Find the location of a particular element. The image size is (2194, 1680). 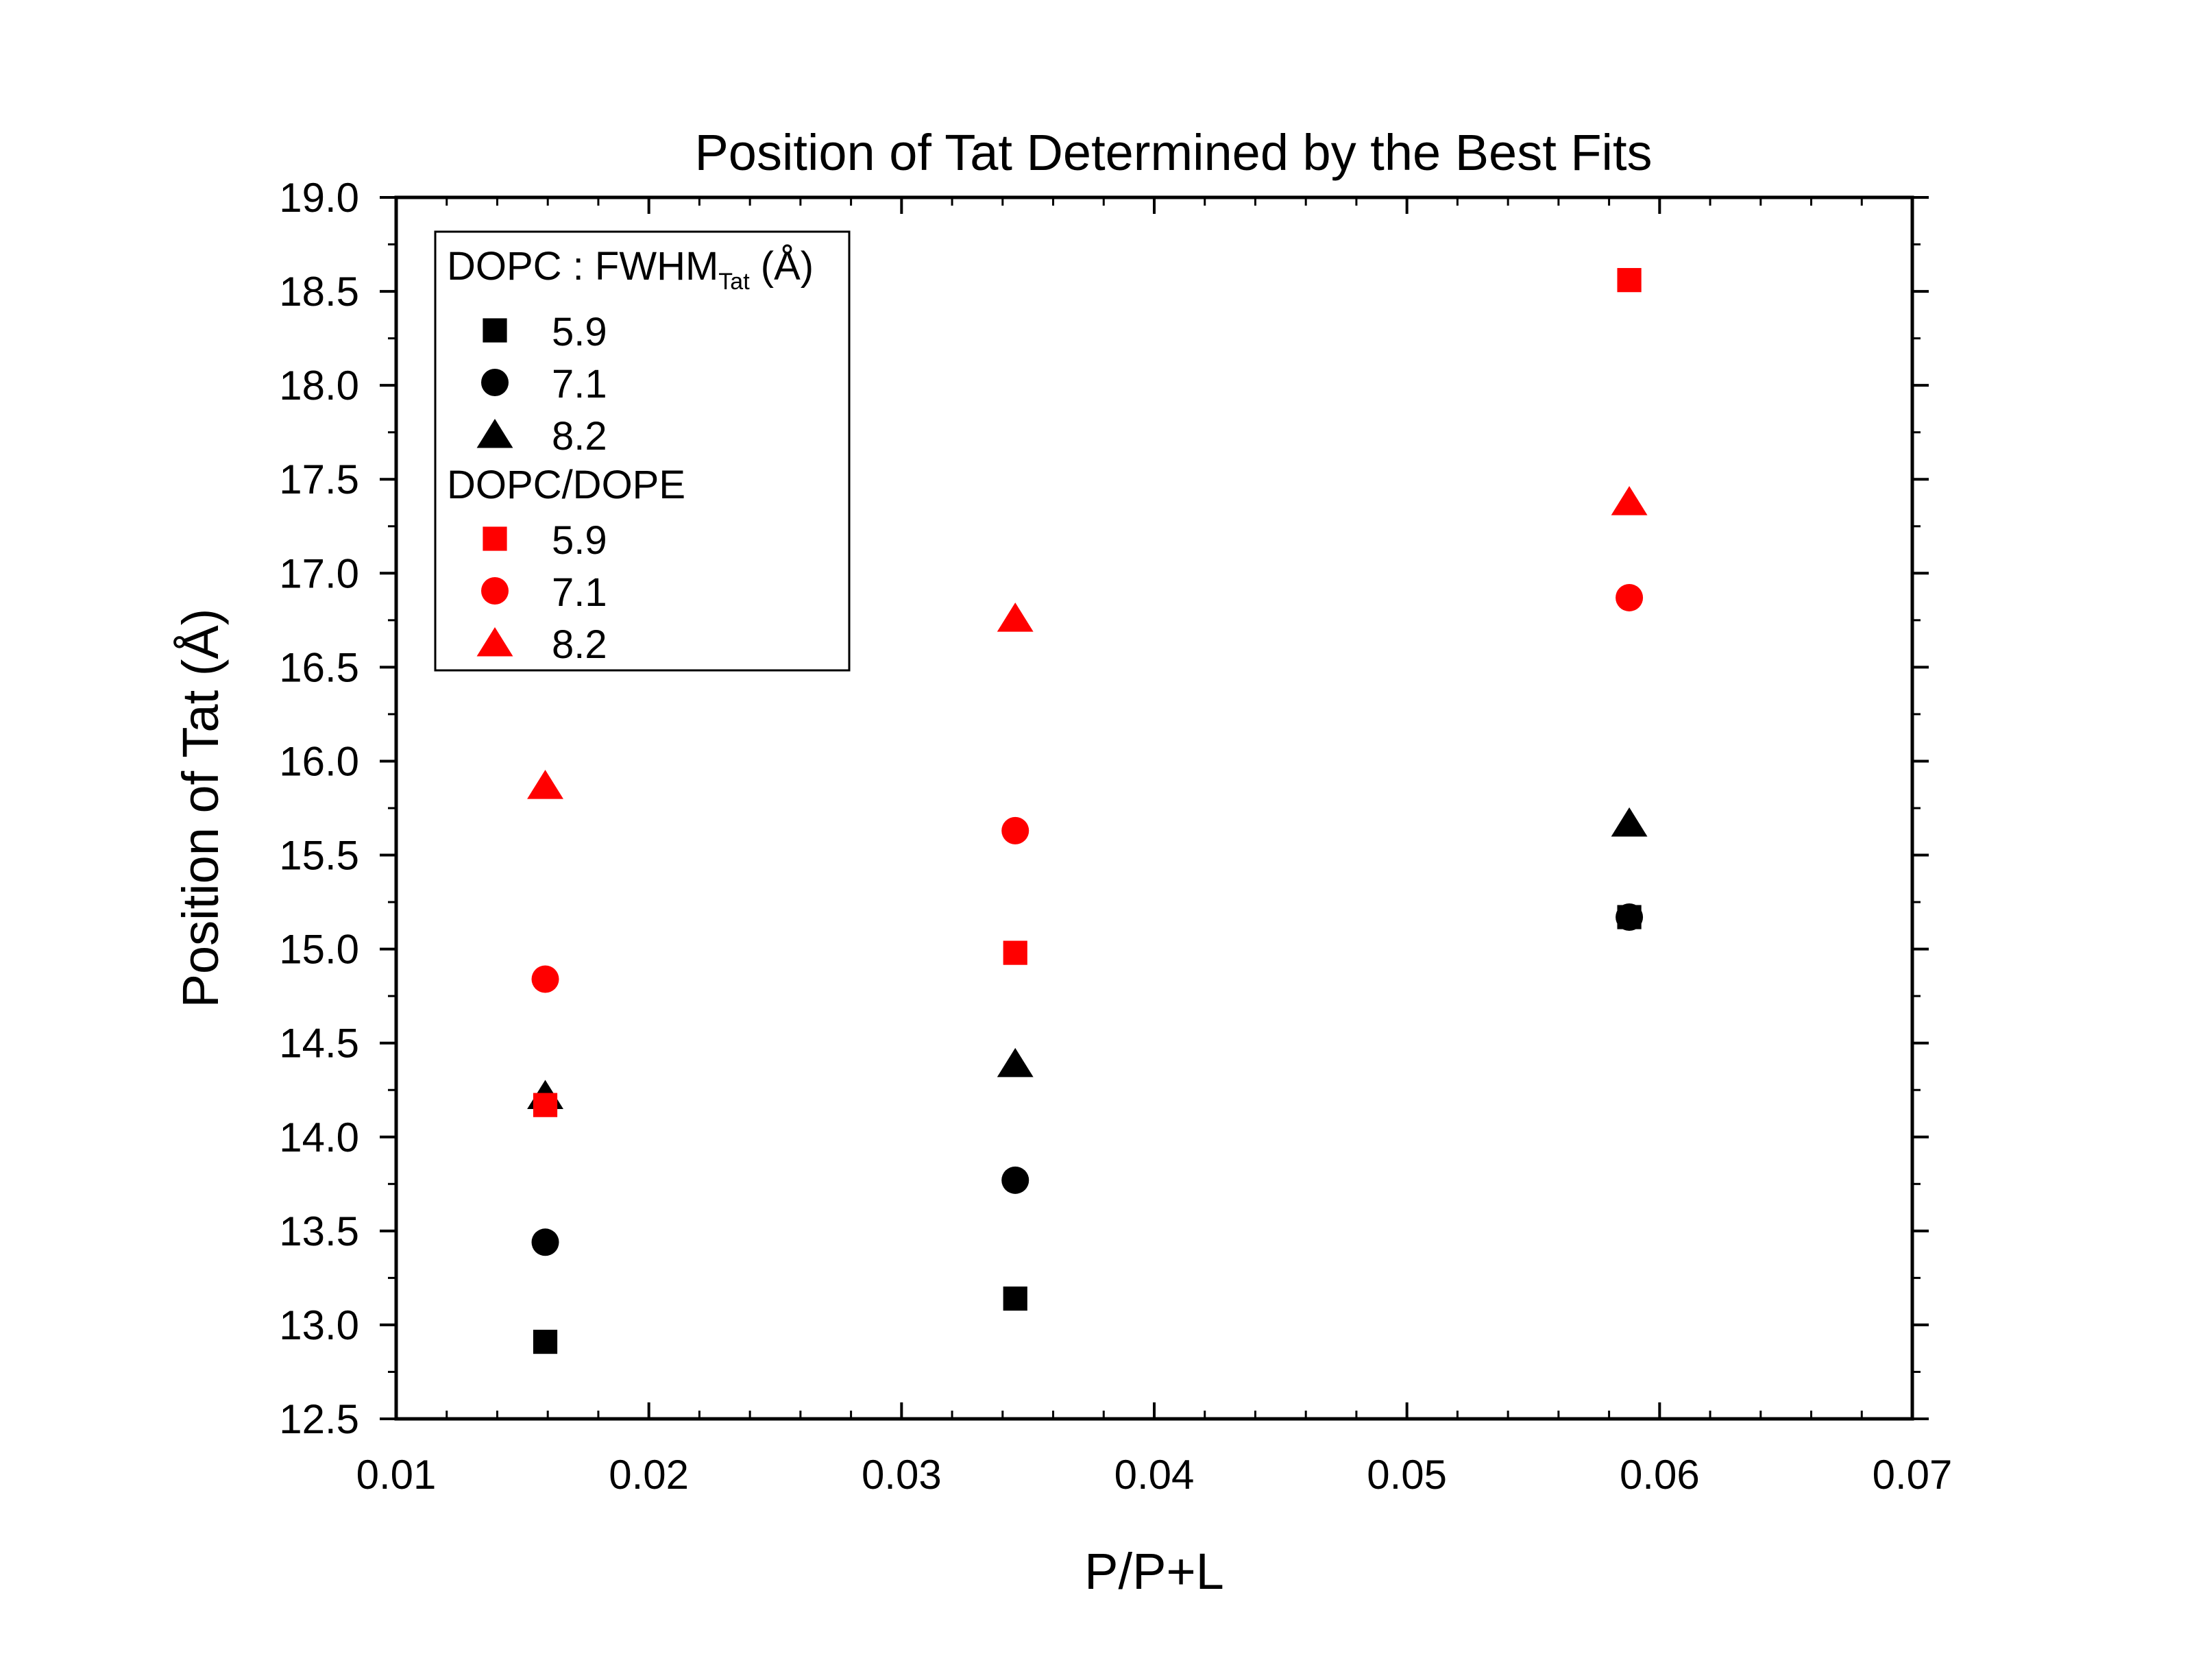

y-tick-label: 18.5 is located at coordinates (319, 292).